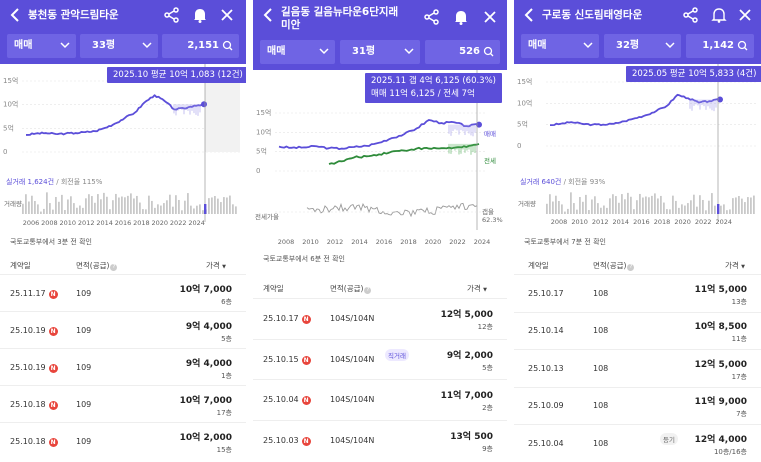 The height and width of the screenshot is (462, 761). What do you see at coordinates (123, 292) in the screenshot?
I see `transaction-row: 25.11.17 N 109 10억 7,000 6층` at bounding box center [123, 292].